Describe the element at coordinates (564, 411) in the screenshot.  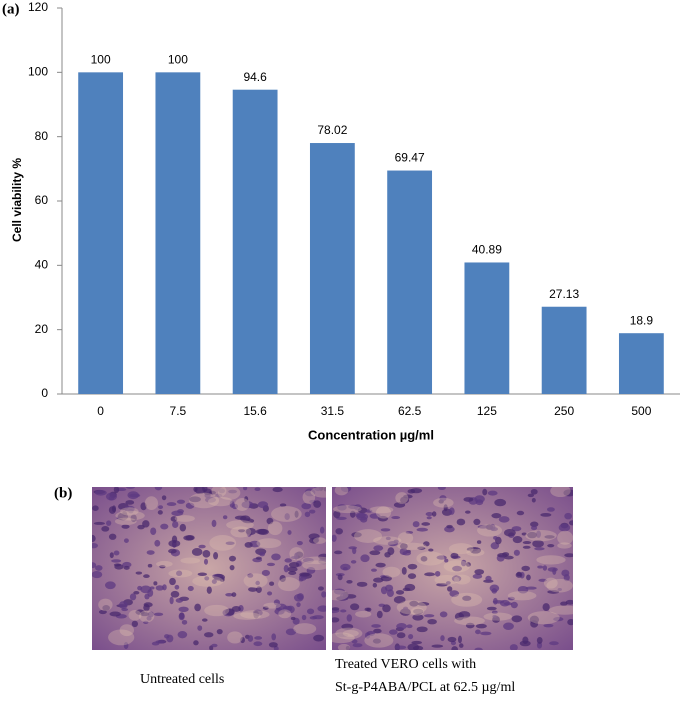
I see `x-tick-label: 250` at that location.